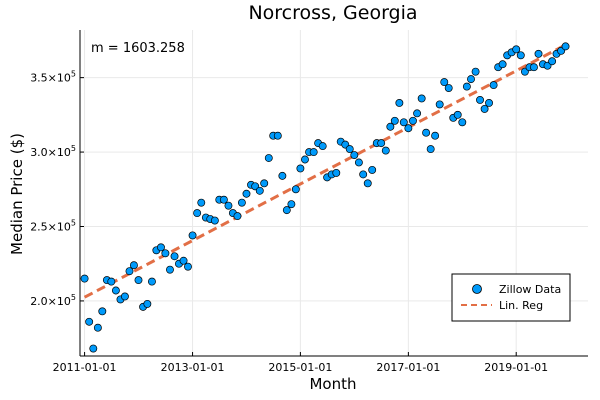 The width and height of the screenshot is (600, 400). I want to click on x-tick-label: 2017-01-01, so click(408, 367).